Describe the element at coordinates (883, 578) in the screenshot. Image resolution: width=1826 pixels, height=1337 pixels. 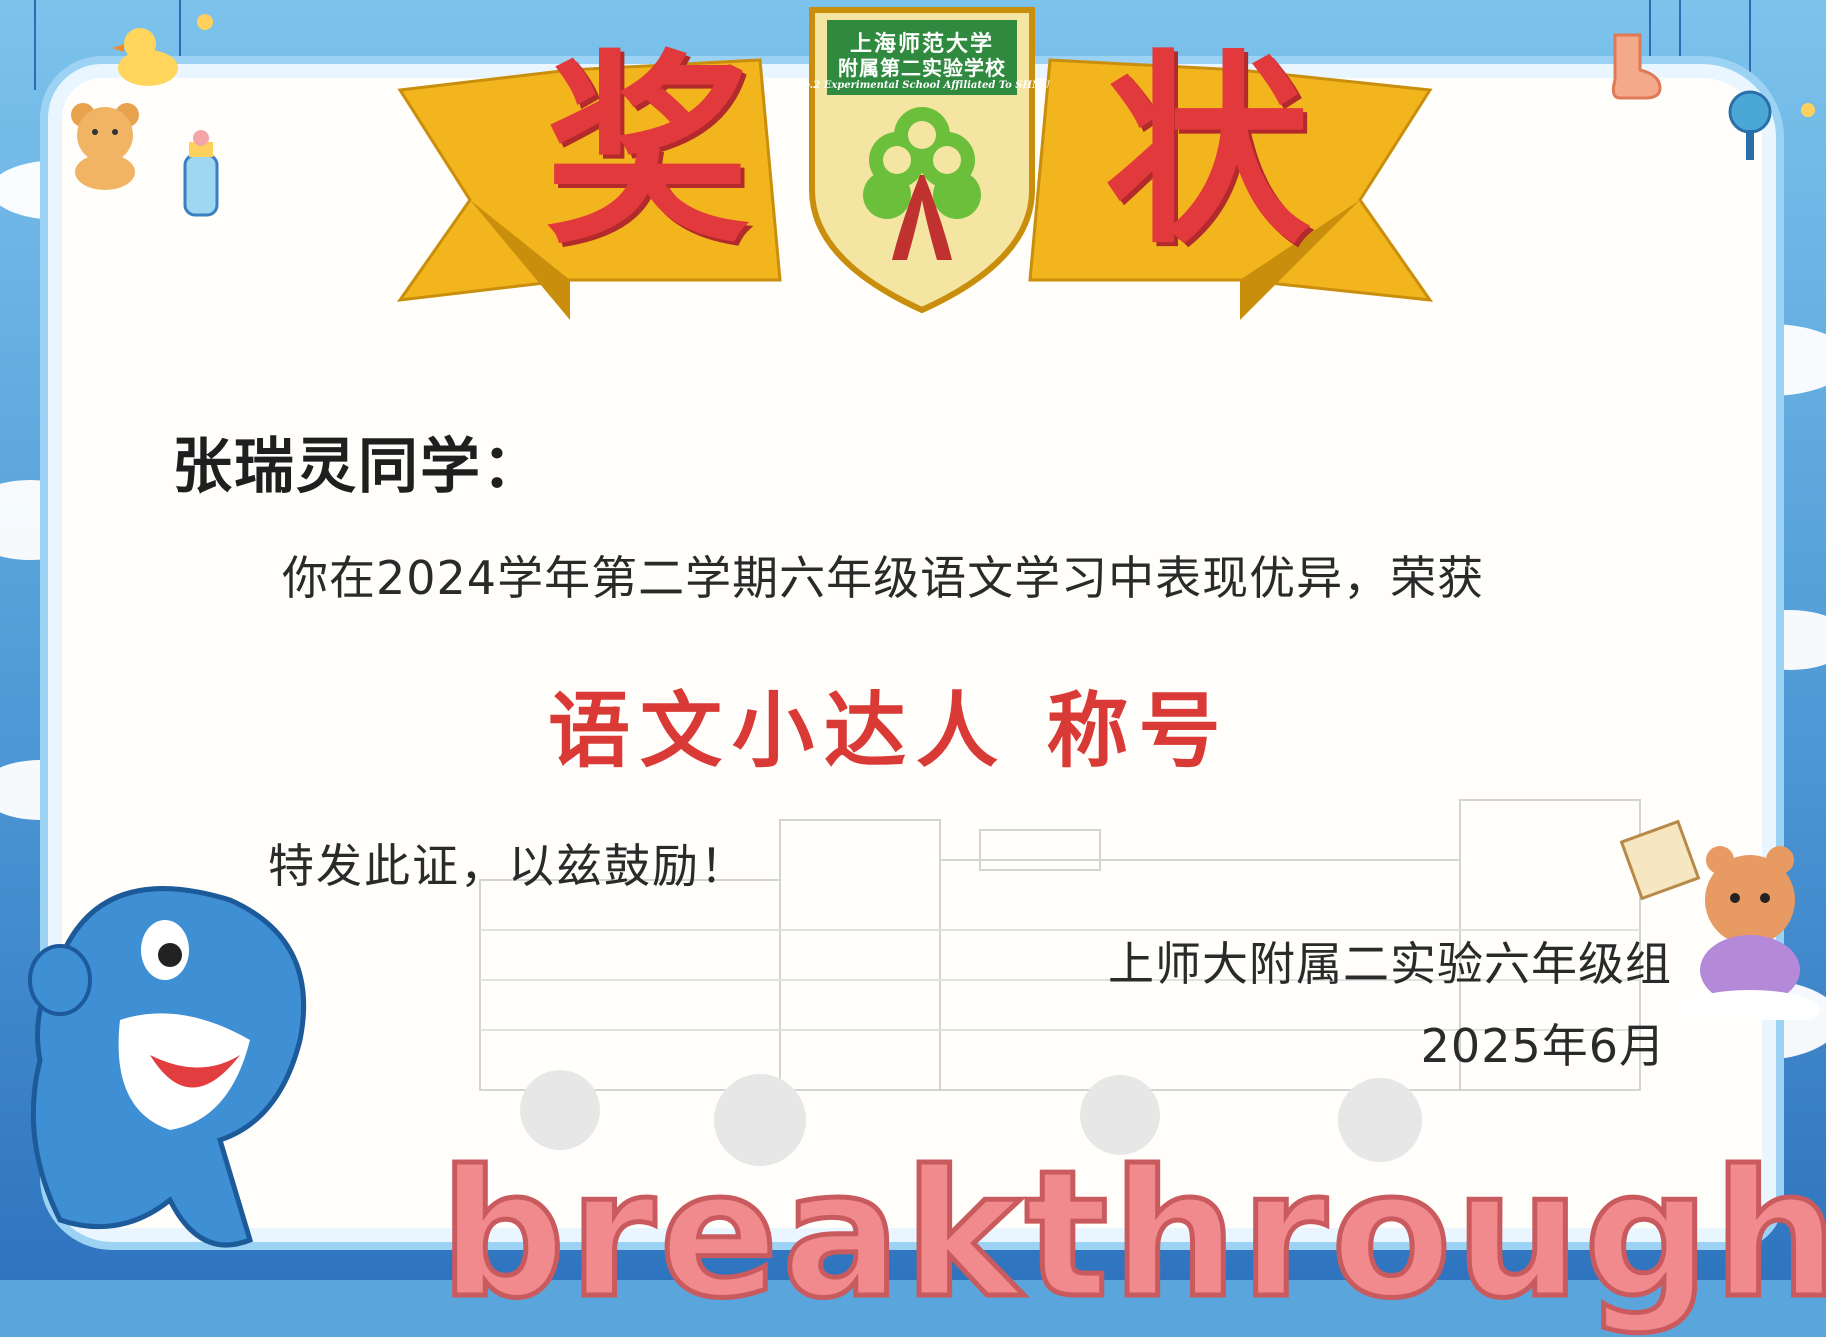
I see `certificate-body: 你在2024学年第二学期六年级语文学习中表现优异，荣获` at that location.